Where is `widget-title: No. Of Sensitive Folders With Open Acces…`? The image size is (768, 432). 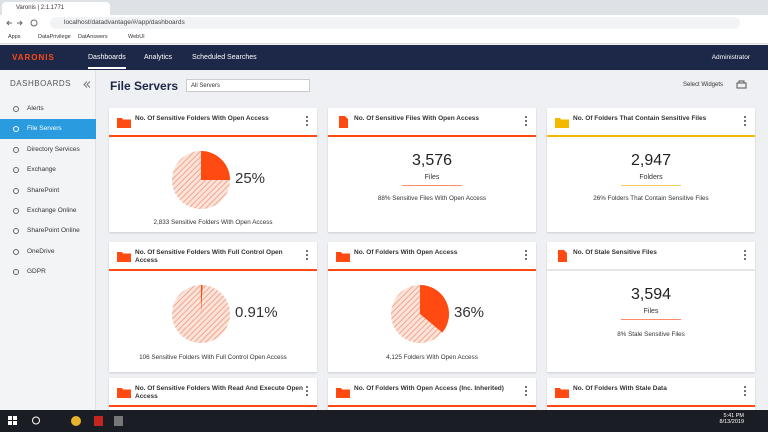 widget-title: No. Of Sensitive Folders With Open Acces… is located at coordinates (202, 118).